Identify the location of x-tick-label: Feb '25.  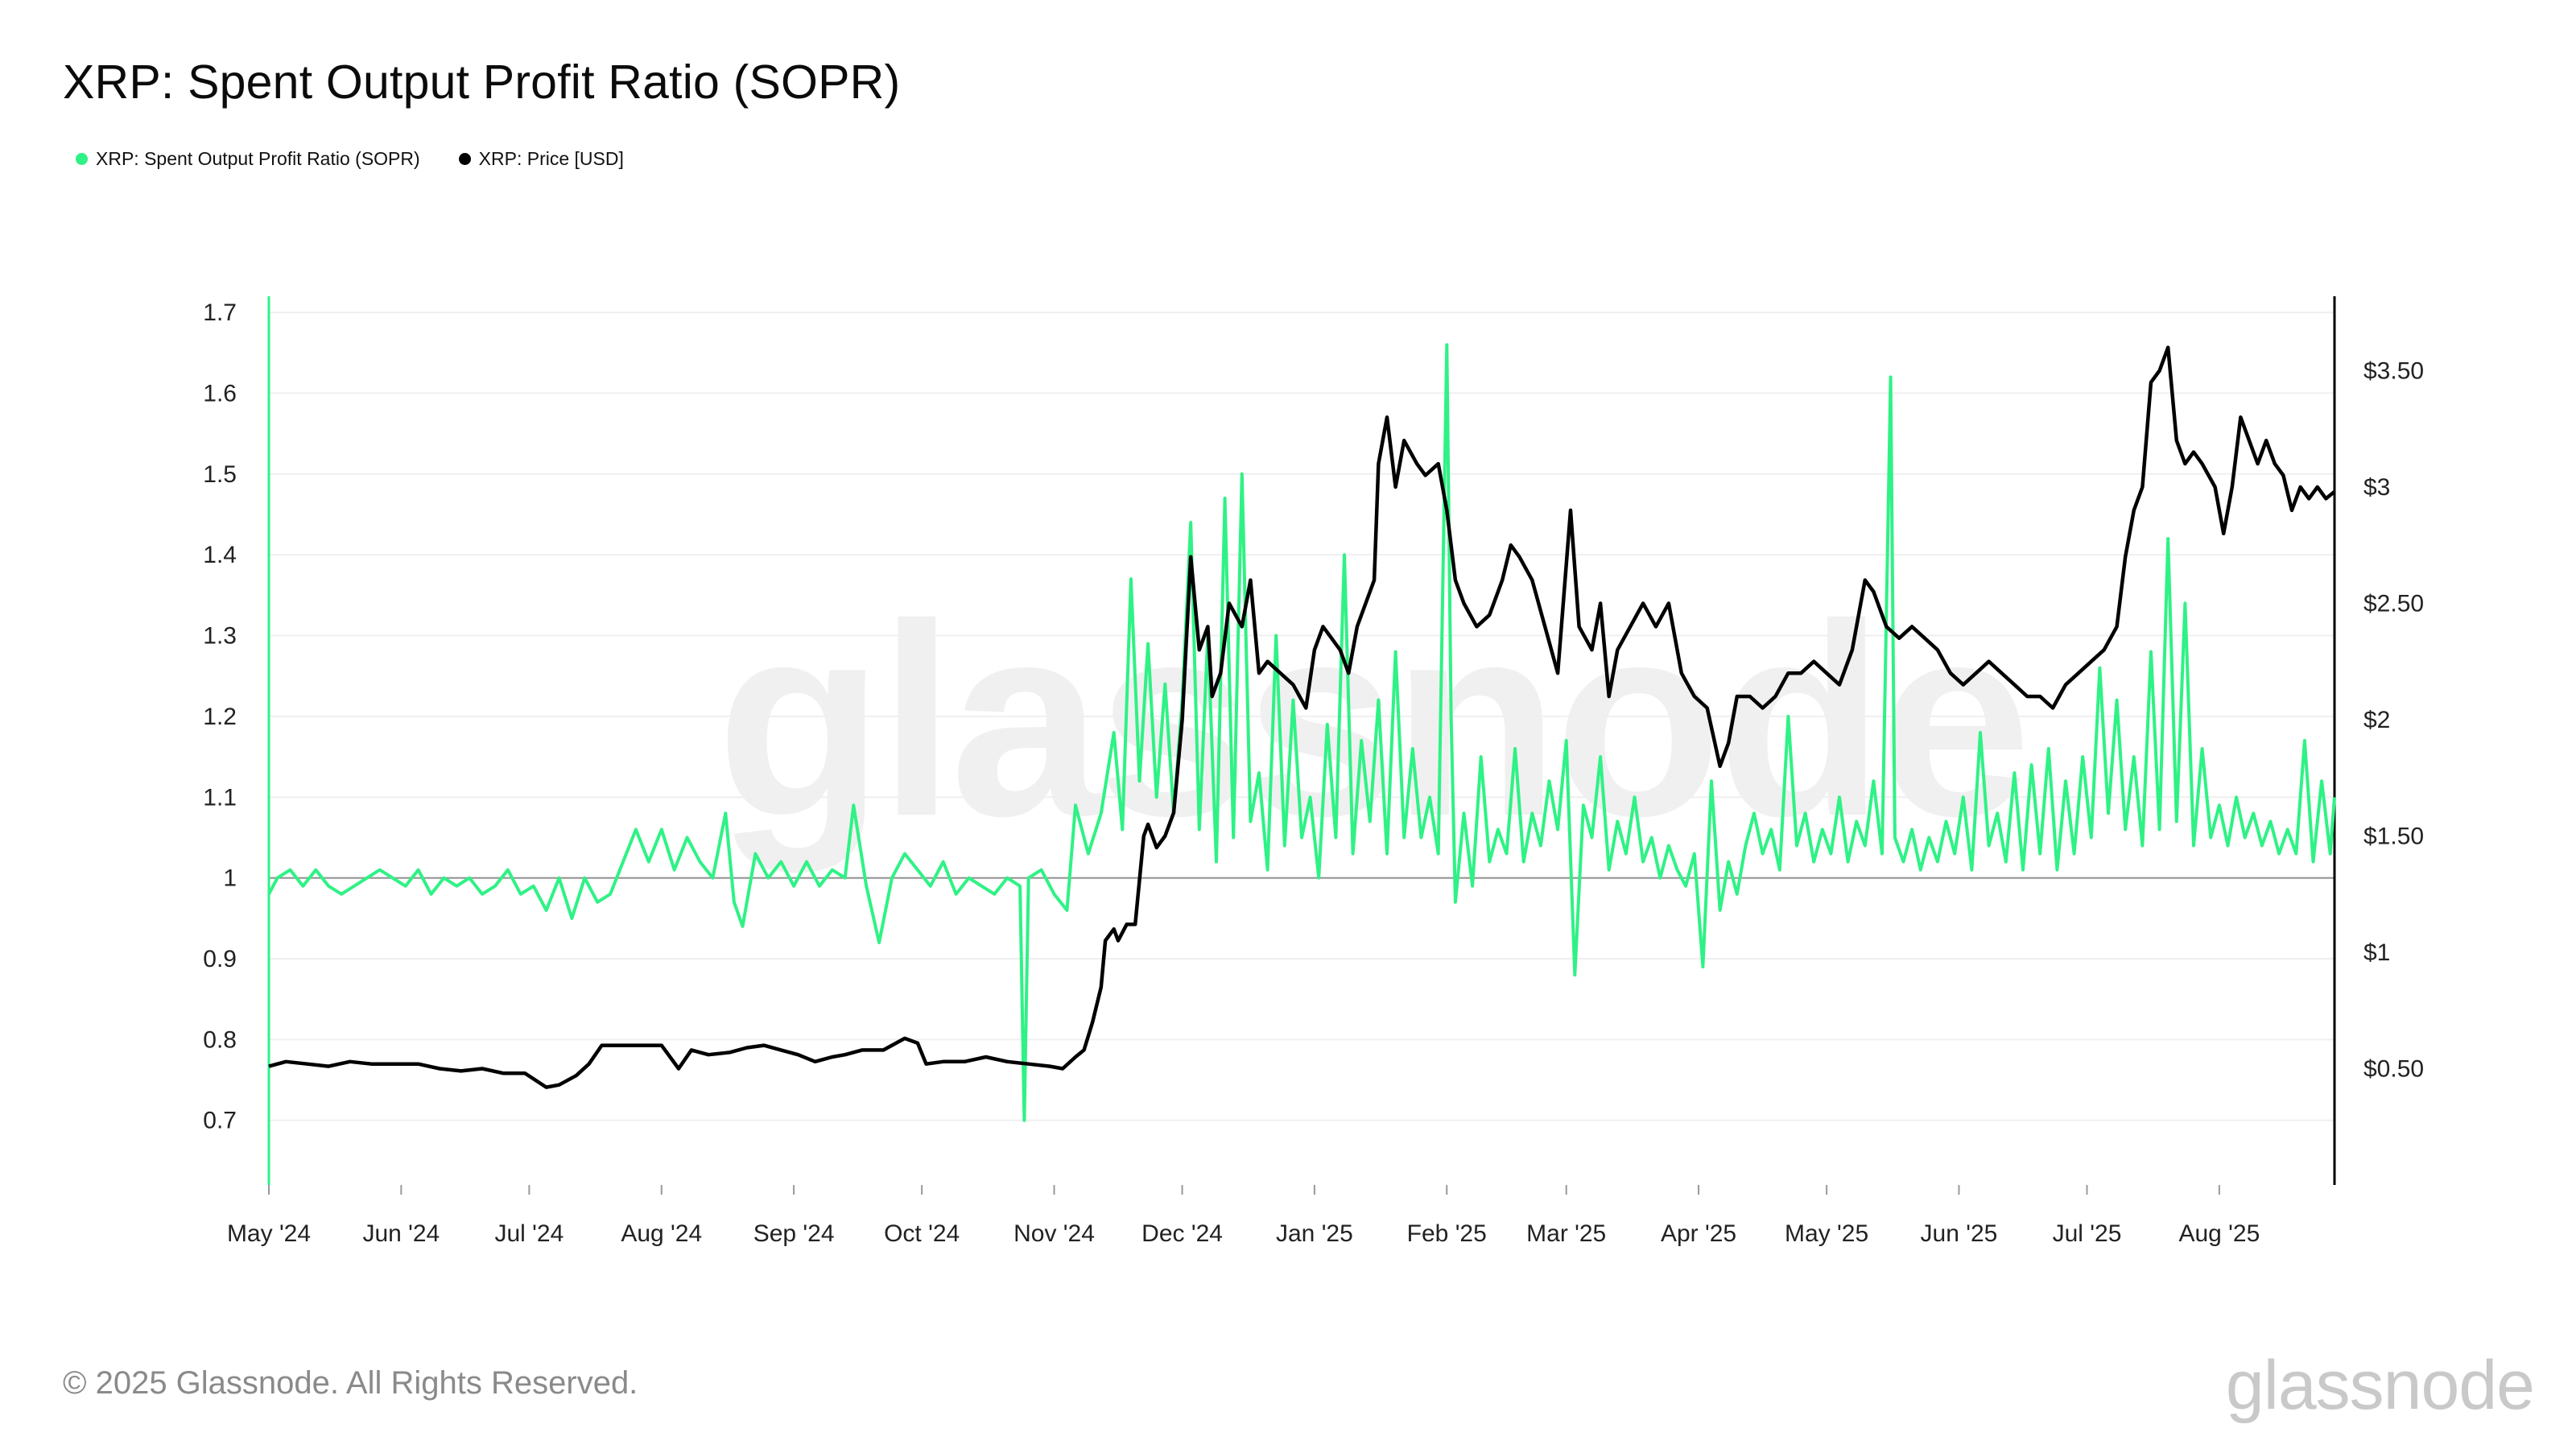
(1447, 1233).